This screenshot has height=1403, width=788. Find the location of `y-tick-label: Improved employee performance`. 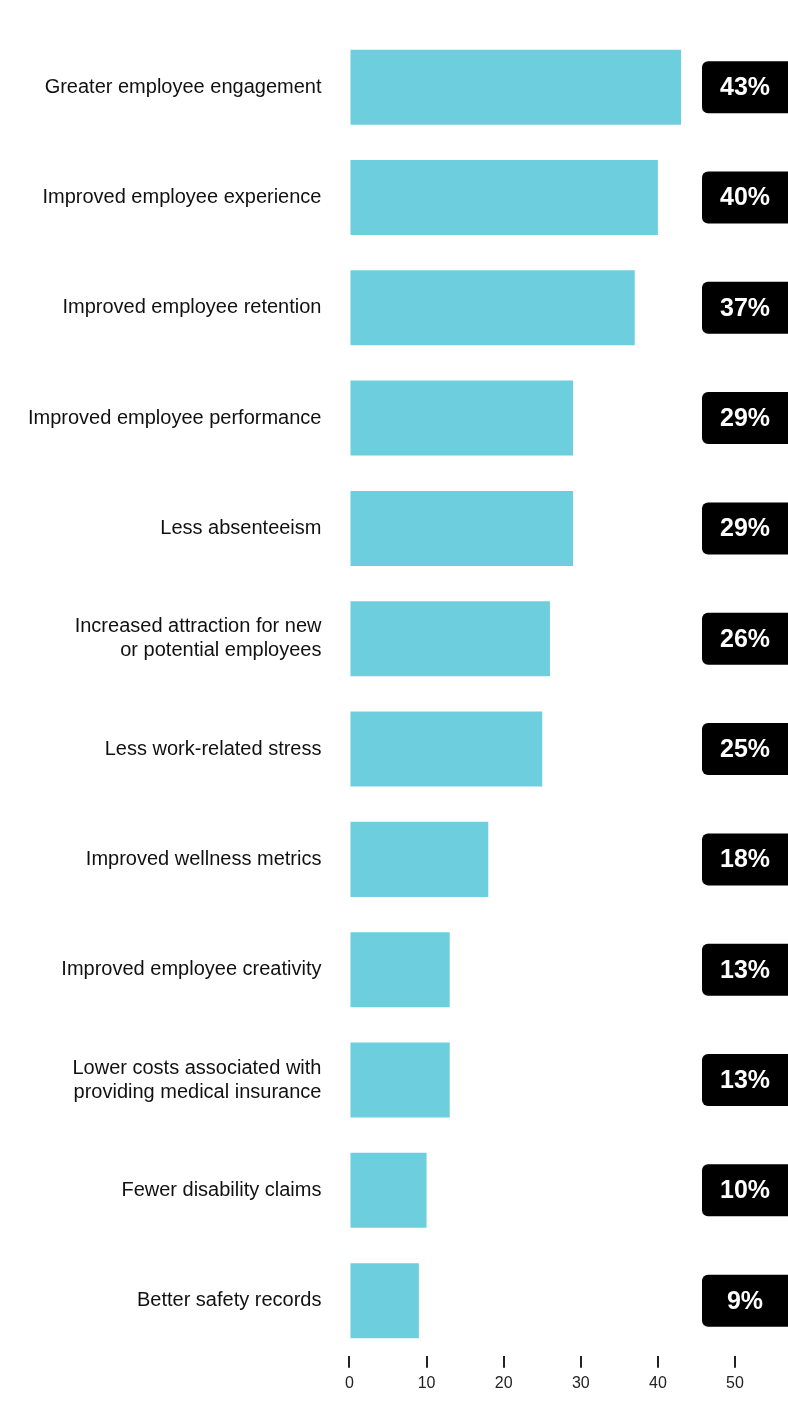

y-tick-label: Improved employee performance is located at coordinates (174, 416).